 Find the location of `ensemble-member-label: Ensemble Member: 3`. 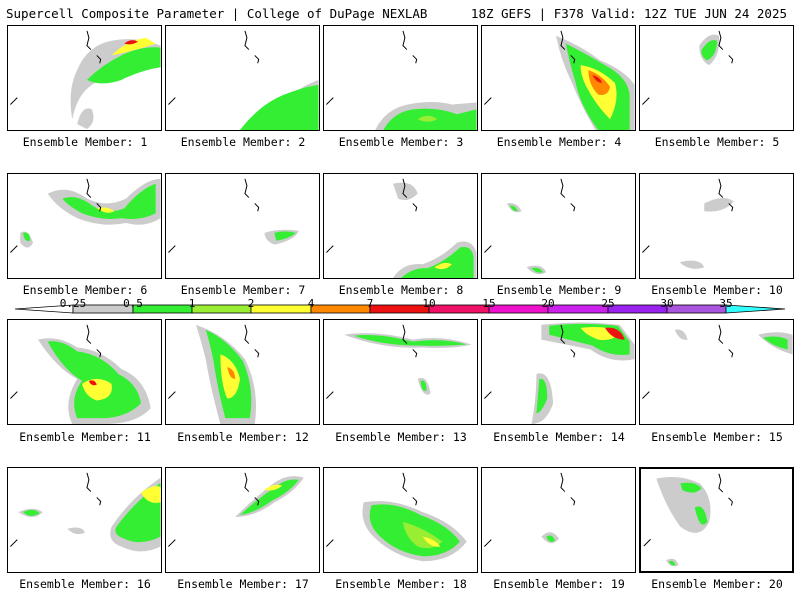

ensemble-member-label: Ensemble Member: 3 is located at coordinates (401, 142).